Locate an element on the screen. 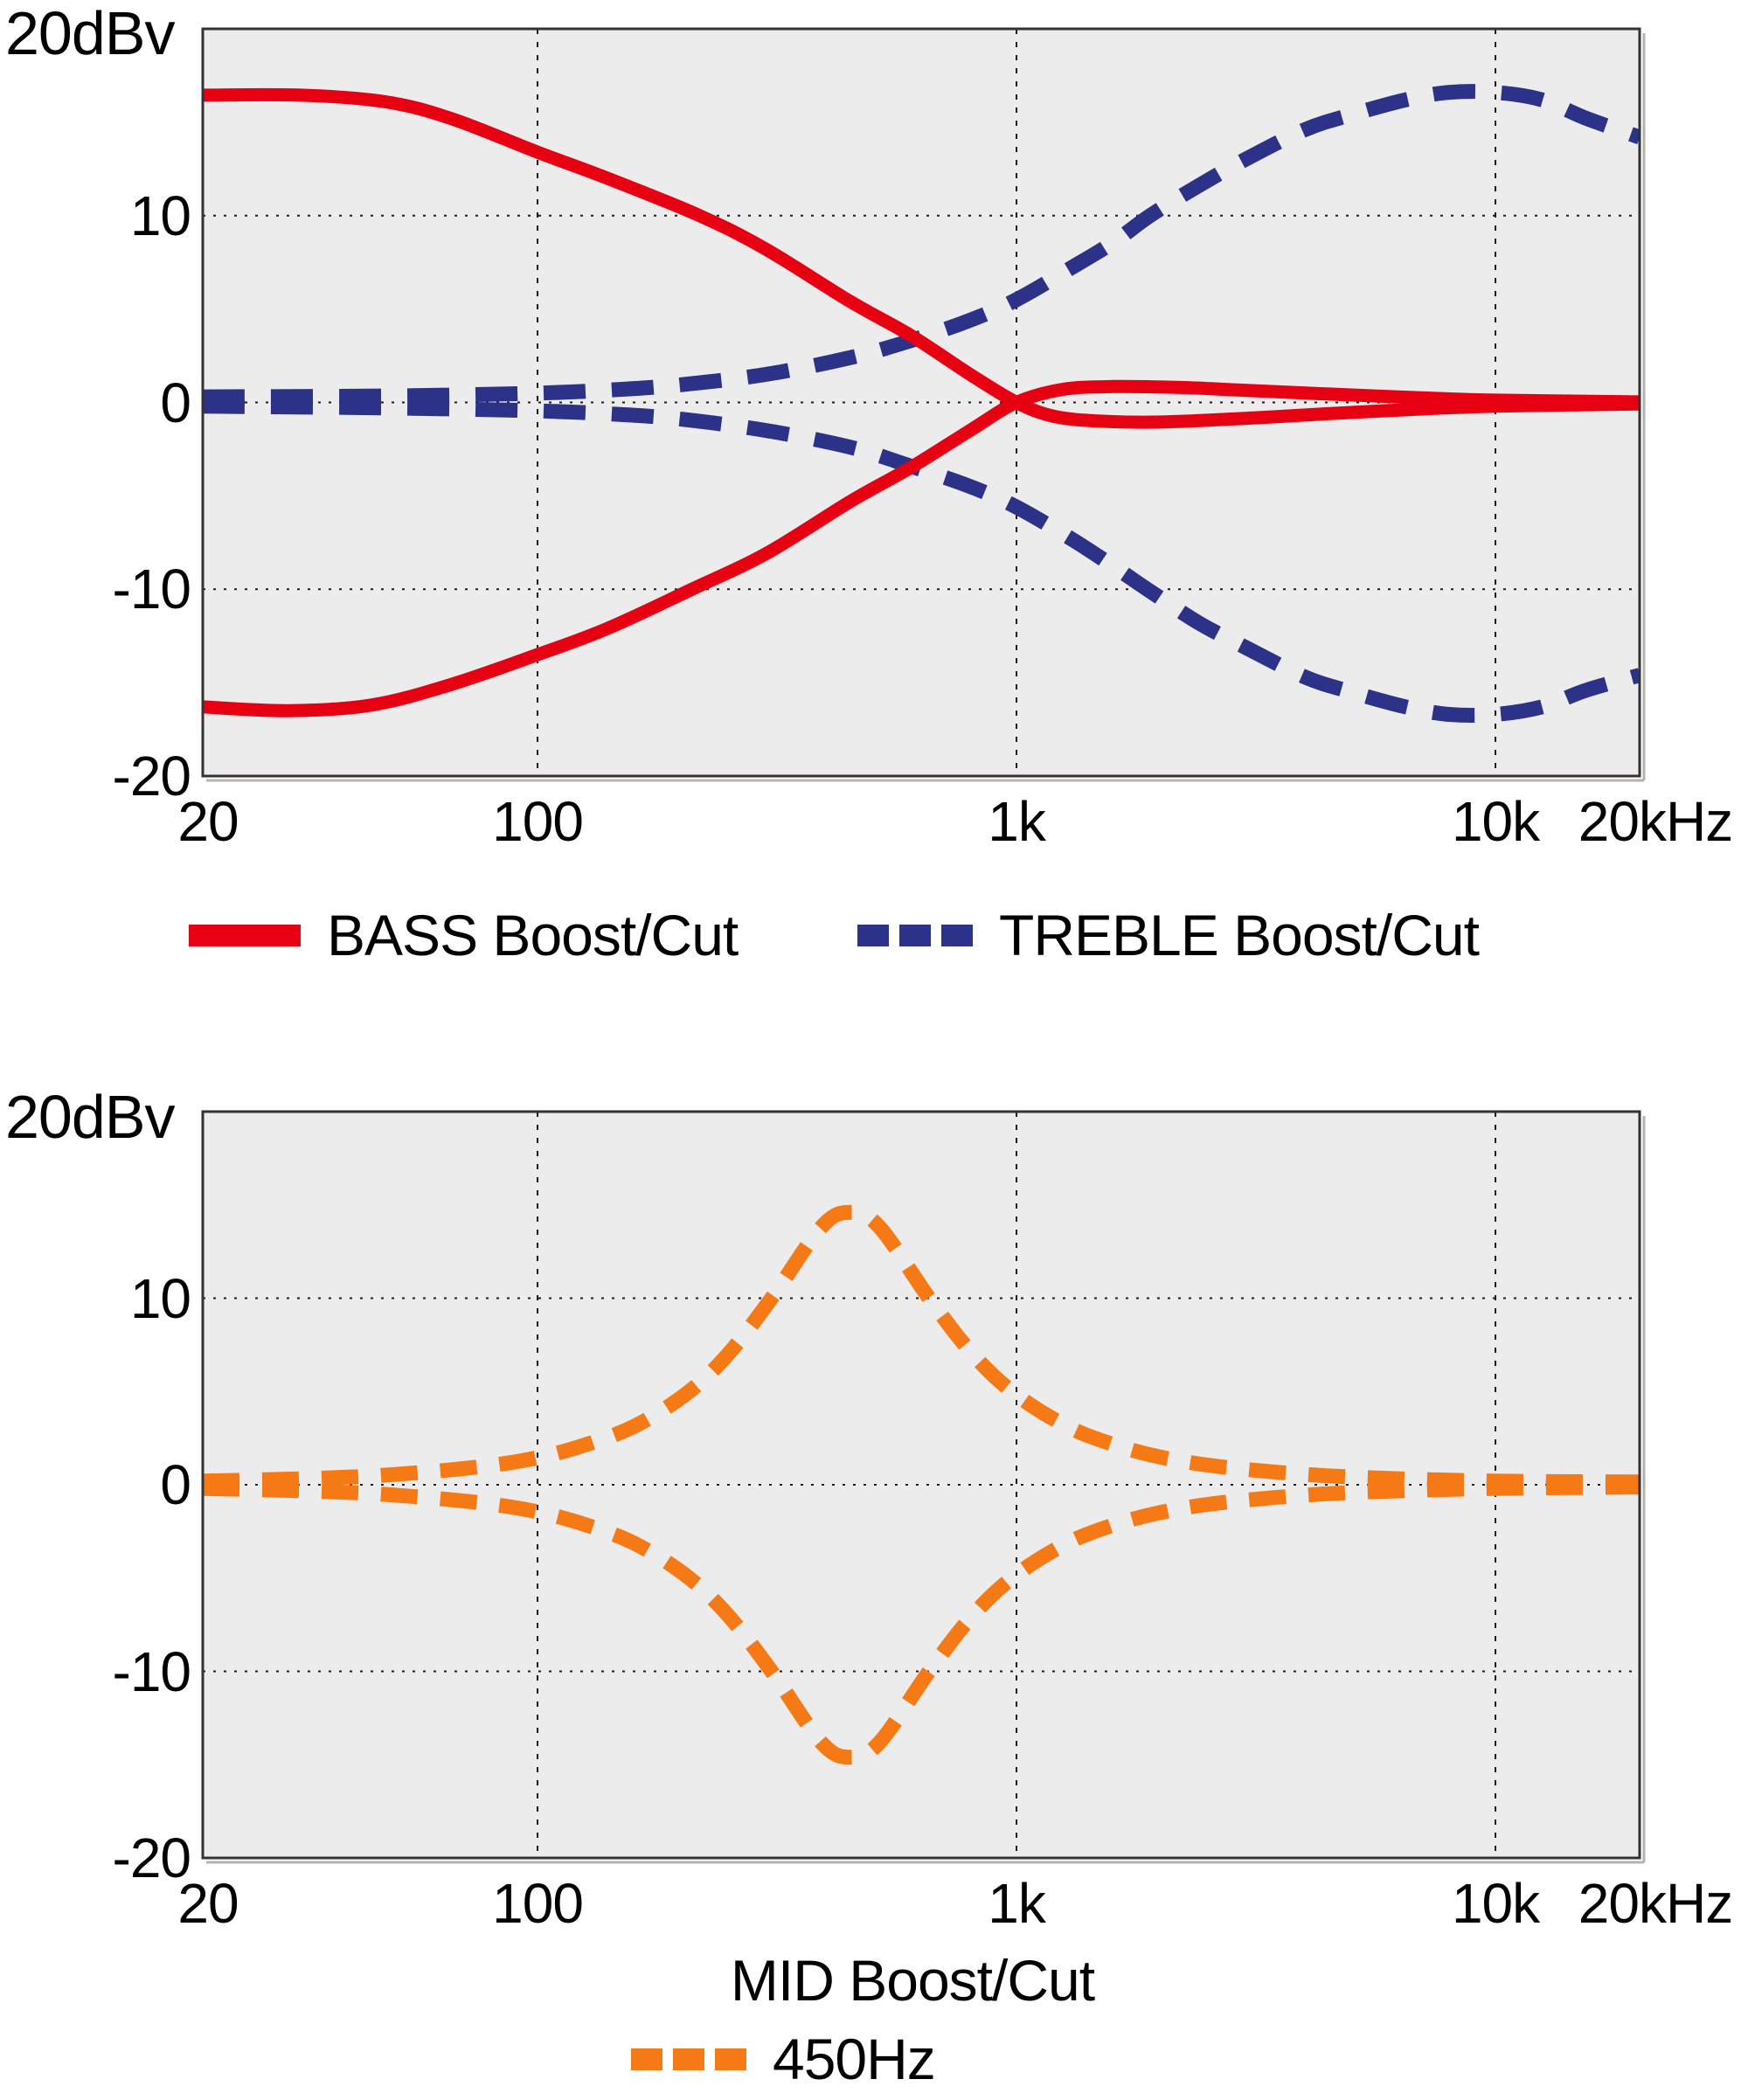 This screenshot has width=1748, height=2100. chart1-y-unit-label: 20dBv is located at coordinates (90, 34).